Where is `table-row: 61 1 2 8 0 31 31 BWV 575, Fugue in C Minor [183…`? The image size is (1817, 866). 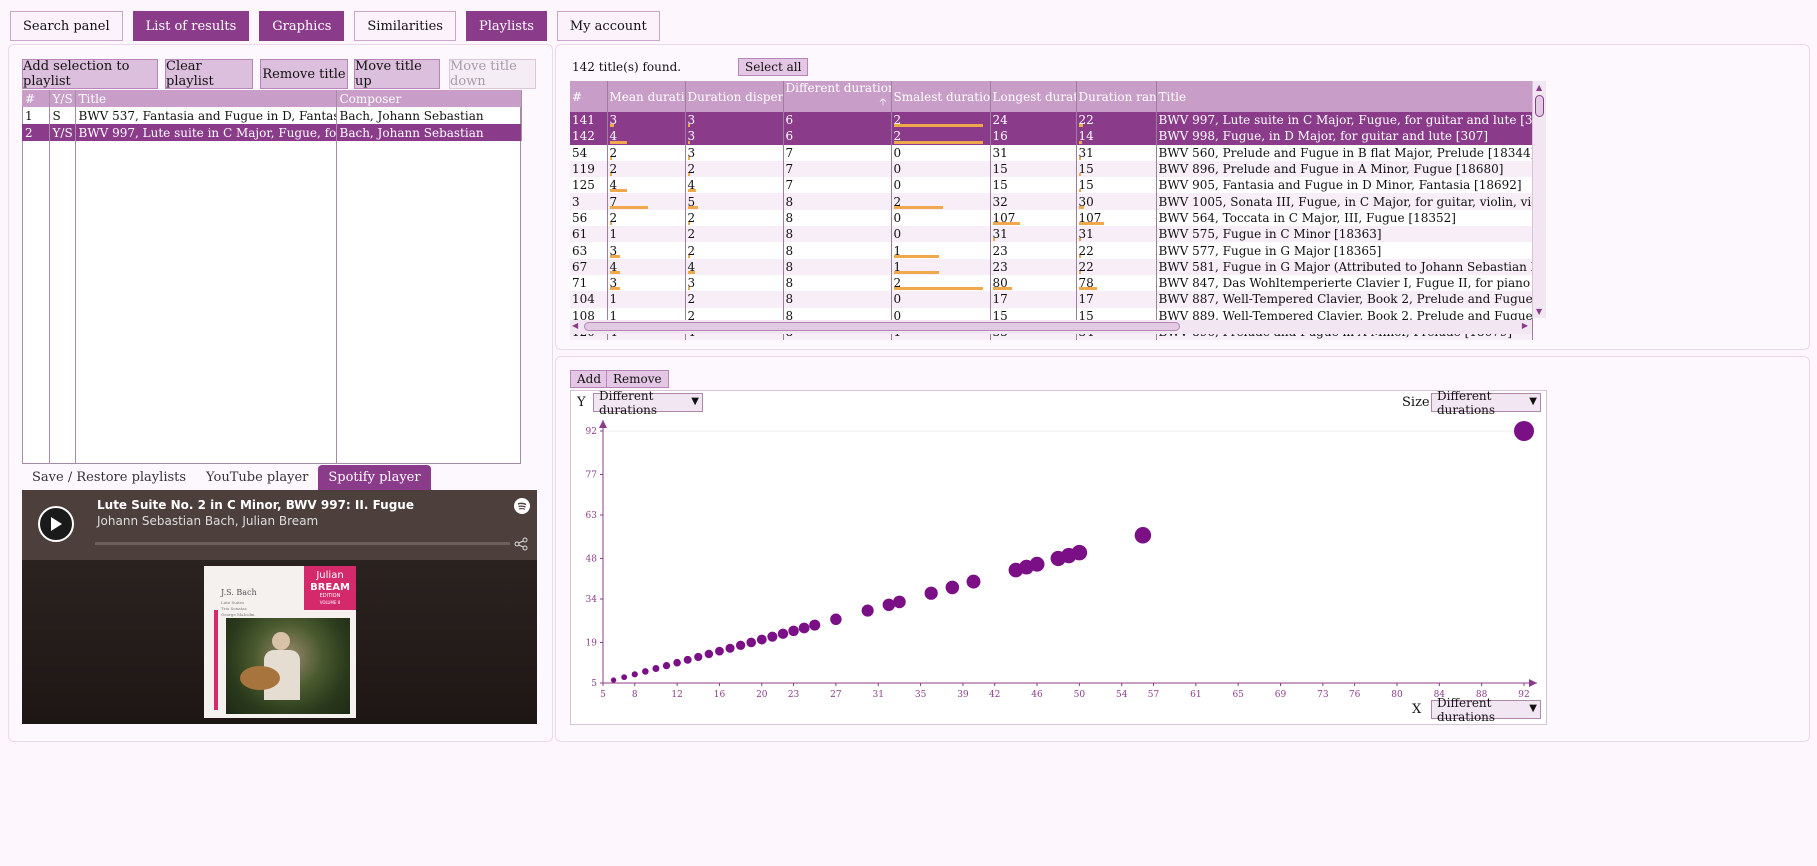
table-row: 61 1 2 8 0 31 31 BWV 575, Fugue in C Minor [183… is located at coordinates (1051, 234).